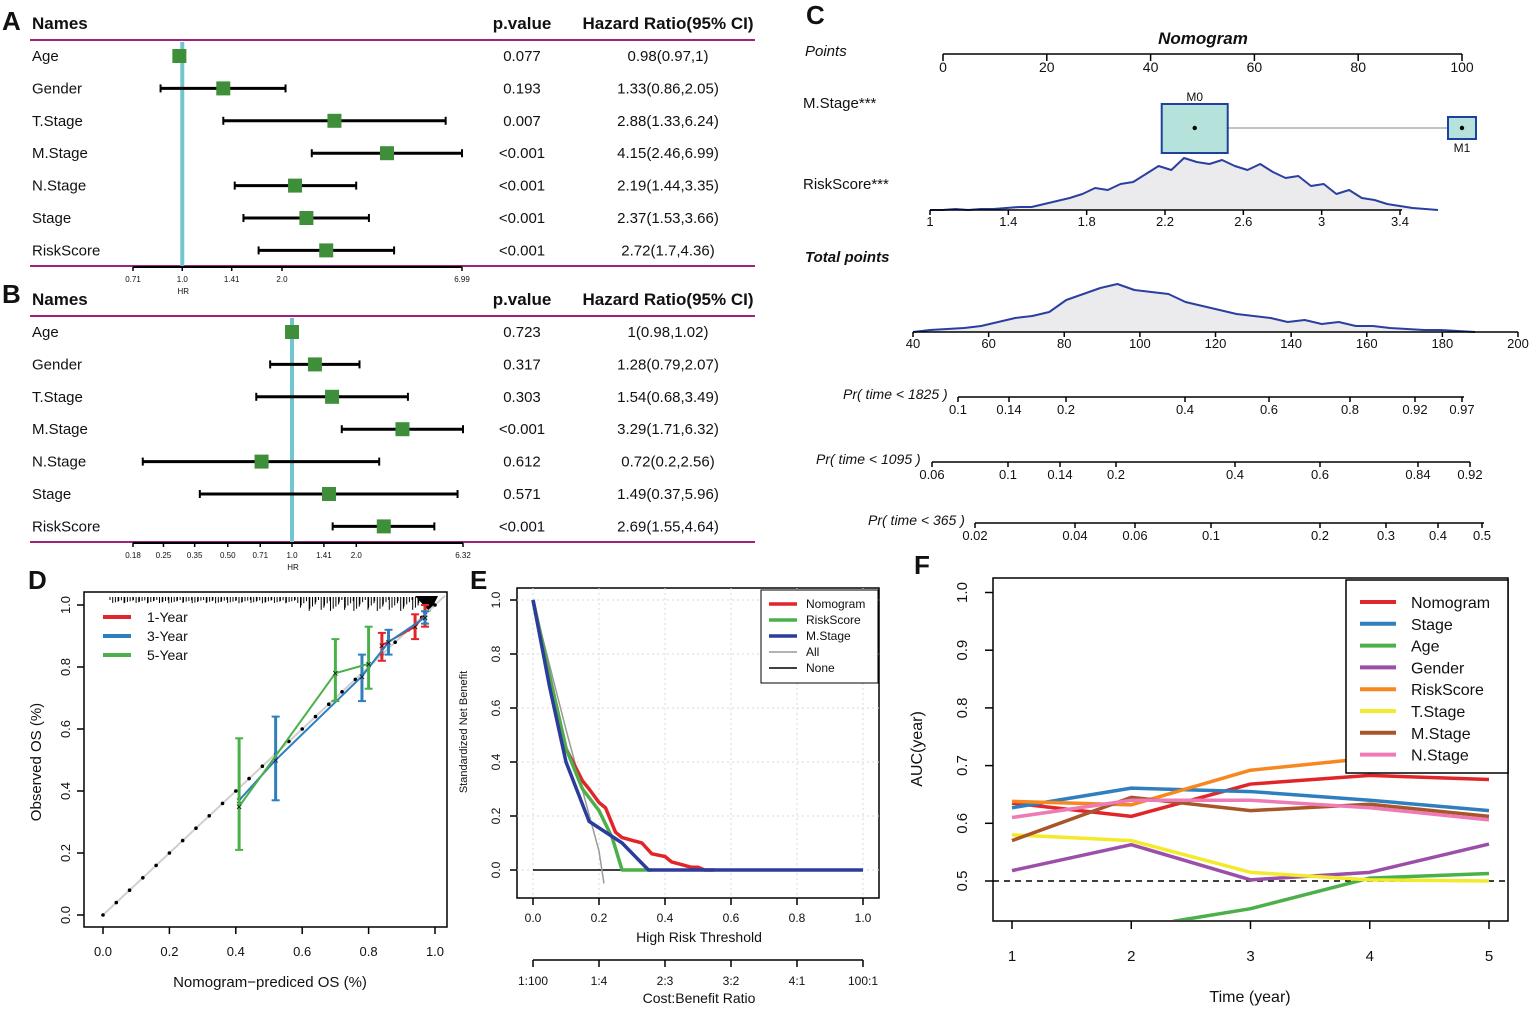 This screenshot has height=1010, width=1531. I want to click on x-tick-label: 0.25, so click(164, 555).